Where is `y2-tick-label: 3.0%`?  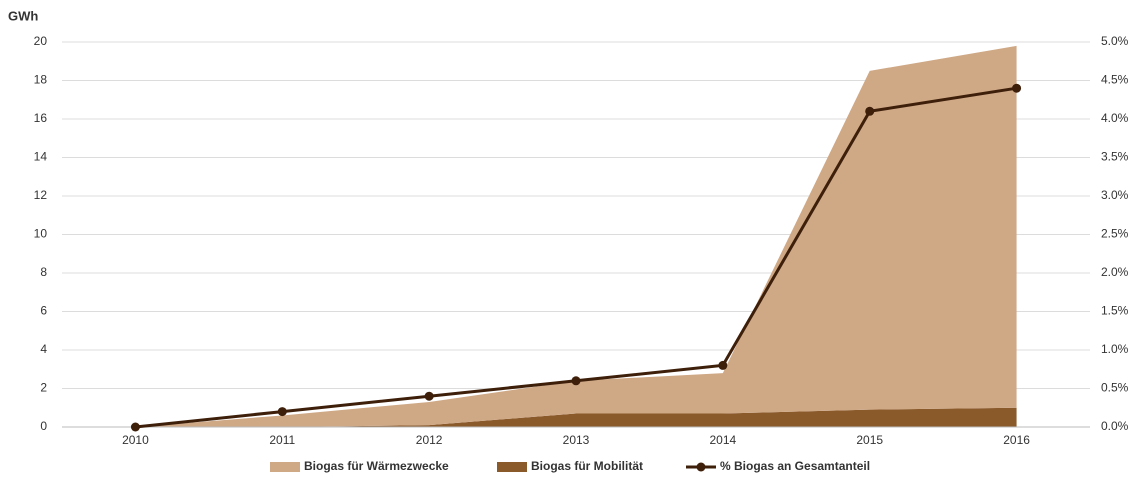 y2-tick-label: 3.0% is located at coordinates (1115, 195).